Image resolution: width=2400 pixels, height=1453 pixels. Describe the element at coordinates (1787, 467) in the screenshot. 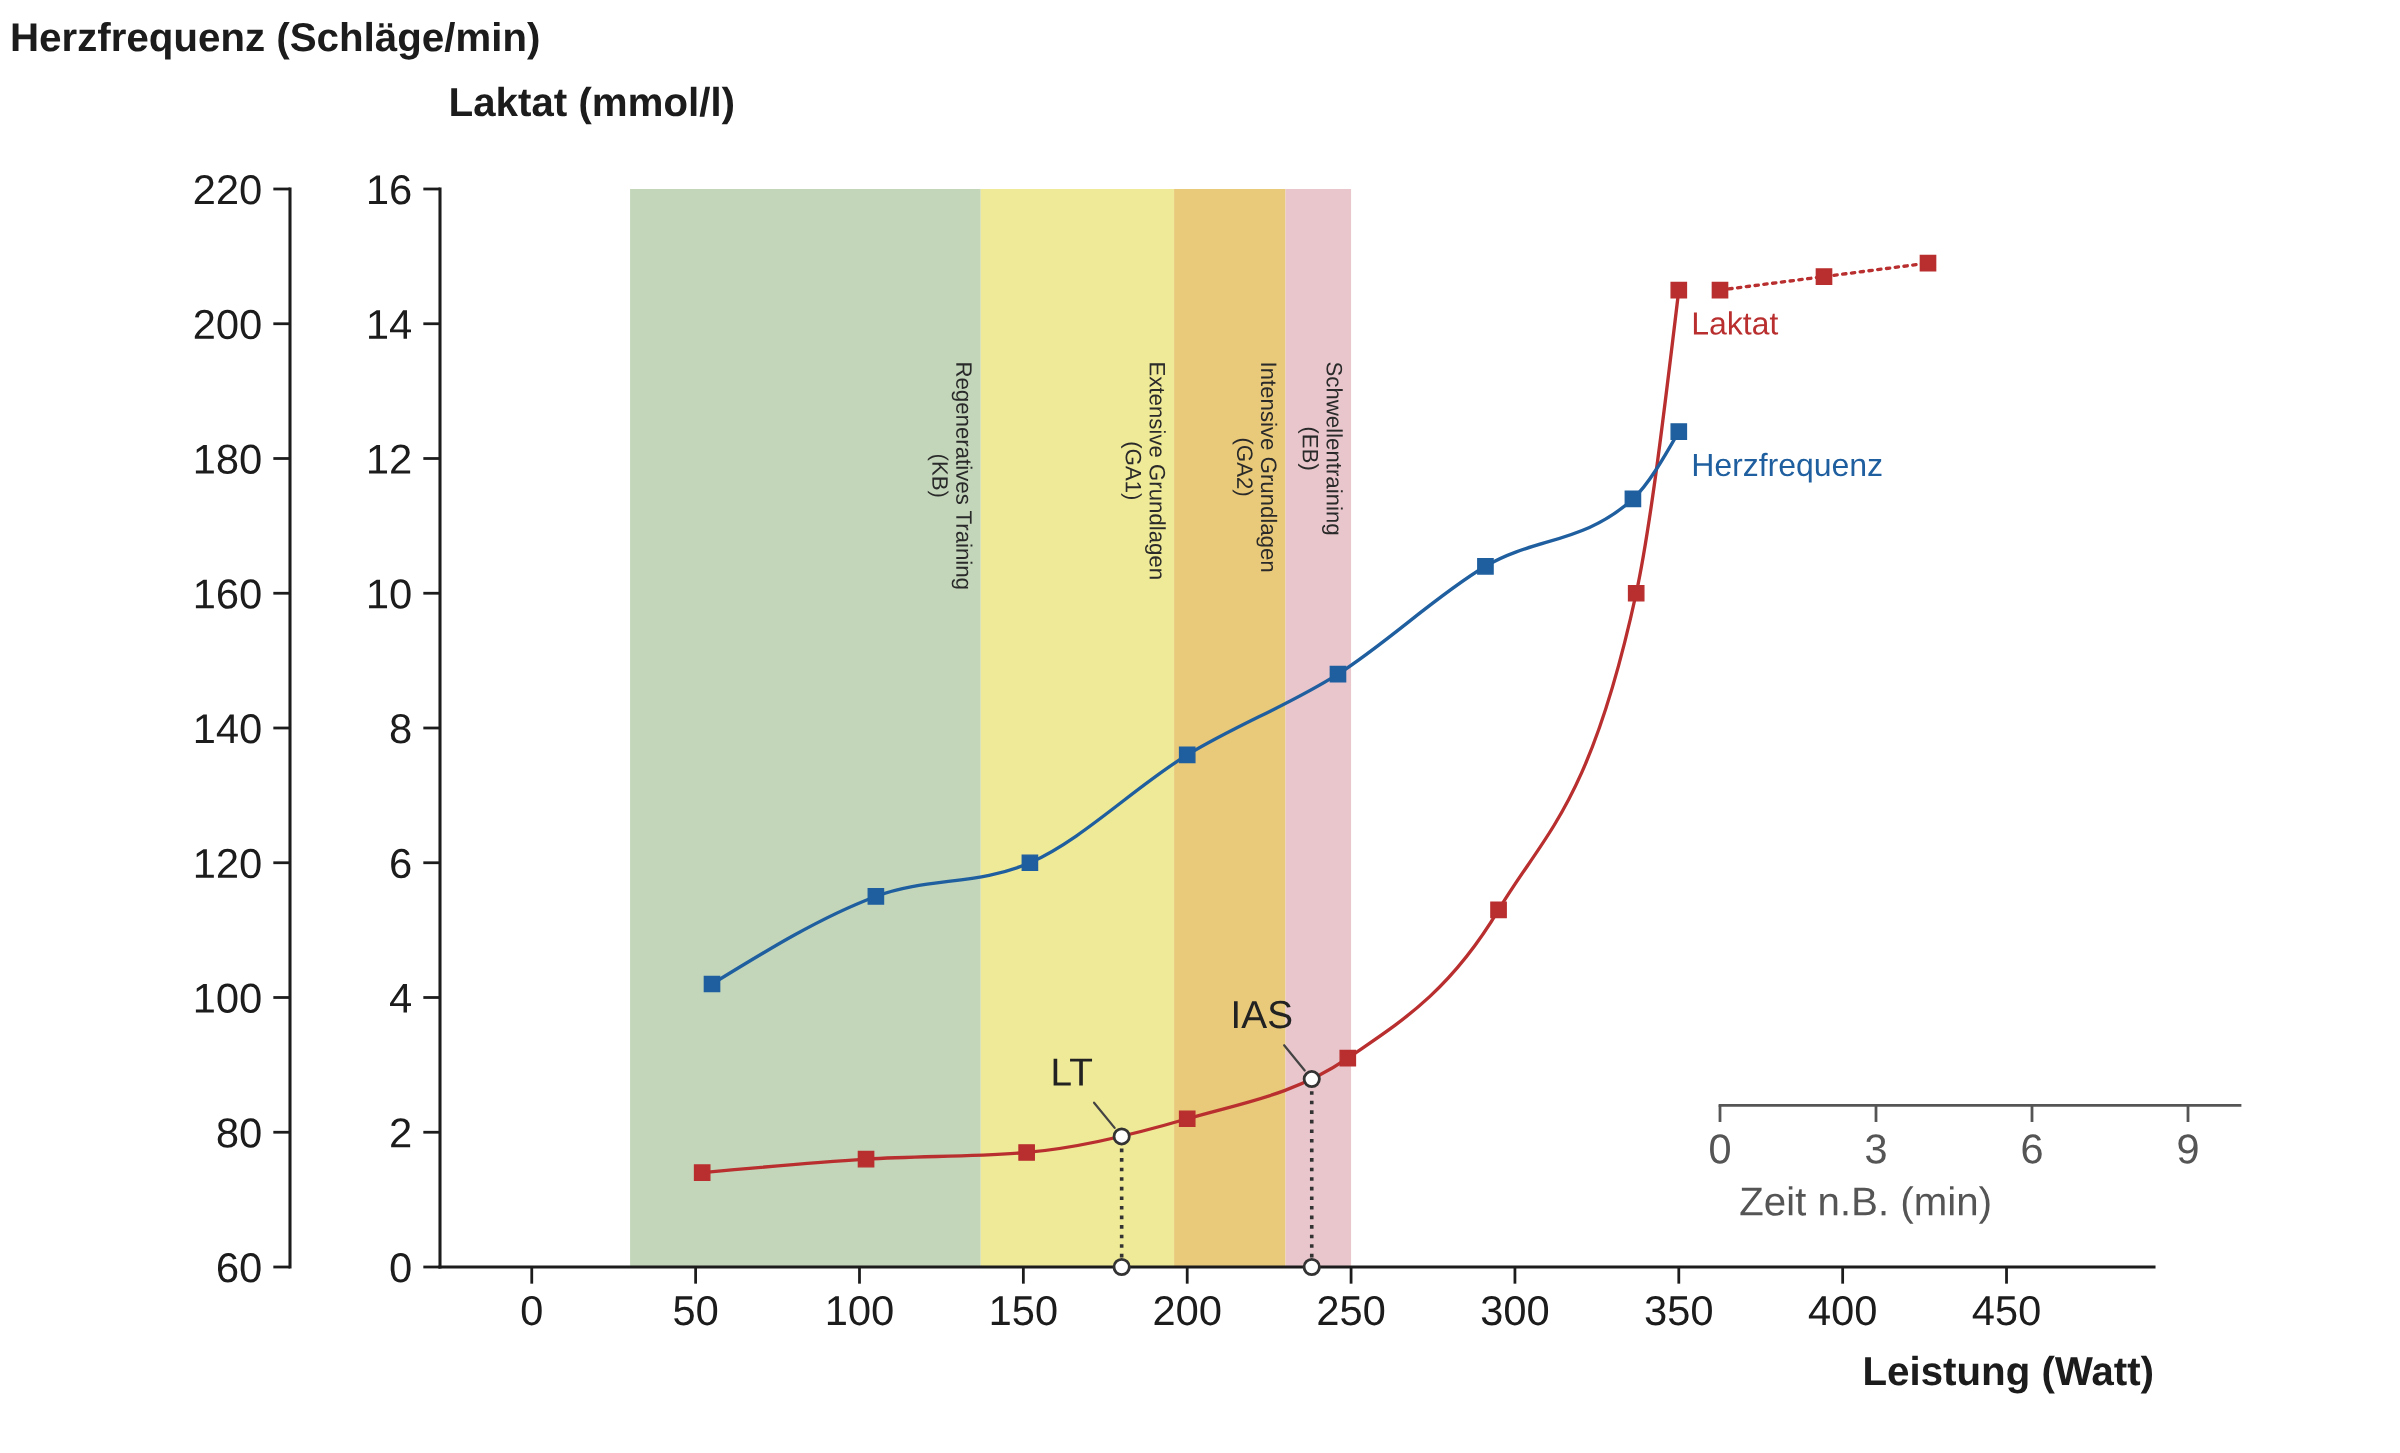

I see `series-label: Herzfrequenz` at that location.